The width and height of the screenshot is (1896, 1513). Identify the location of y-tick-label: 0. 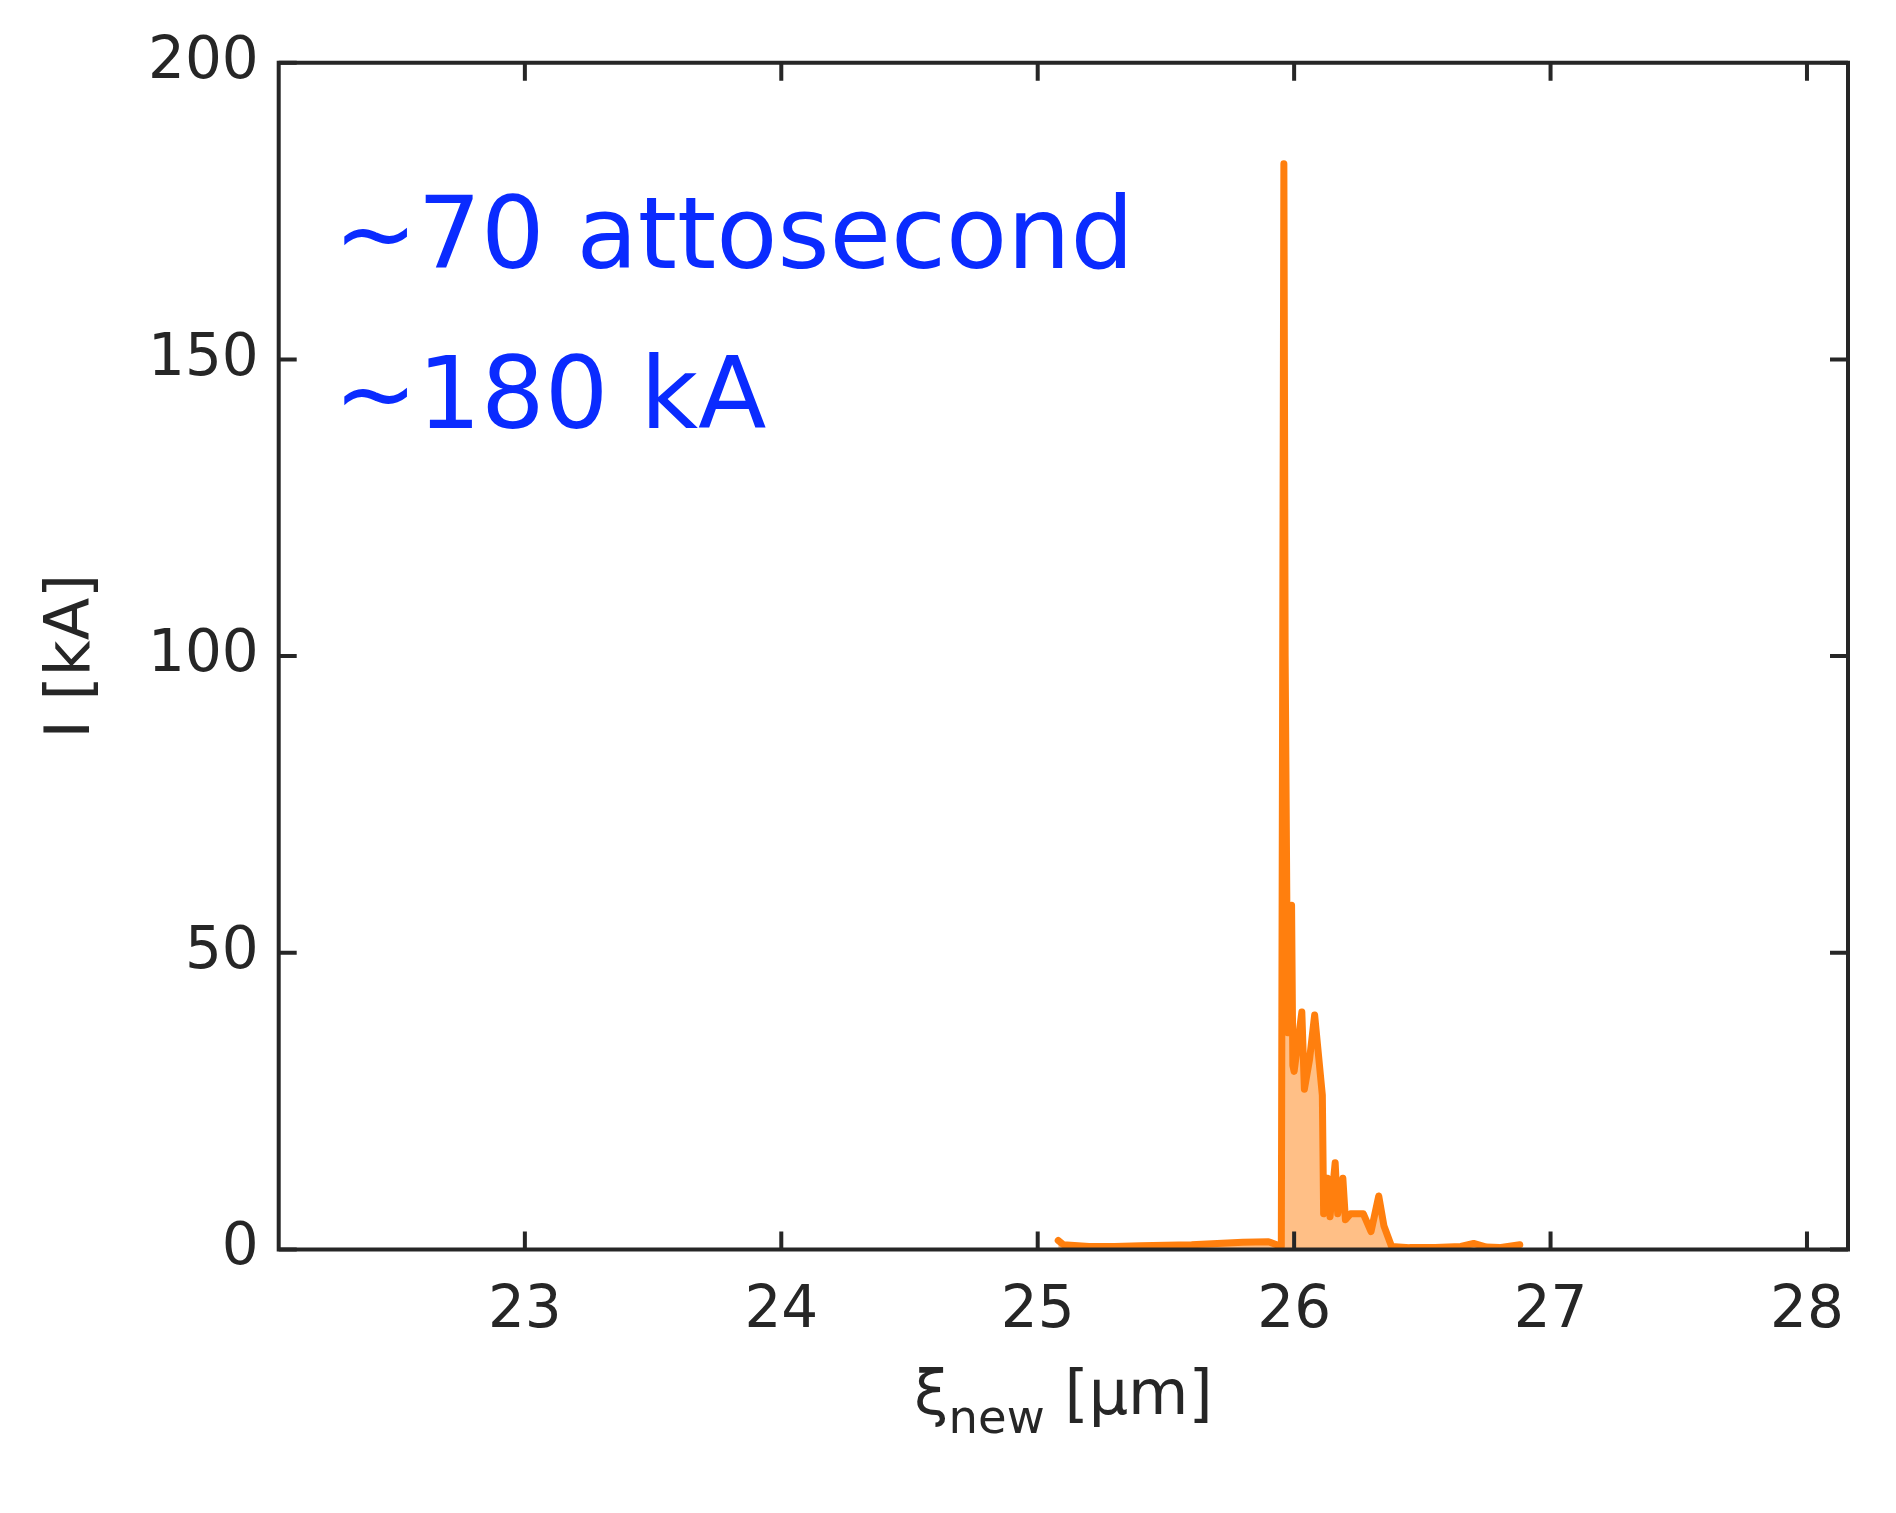
(240, 1244).